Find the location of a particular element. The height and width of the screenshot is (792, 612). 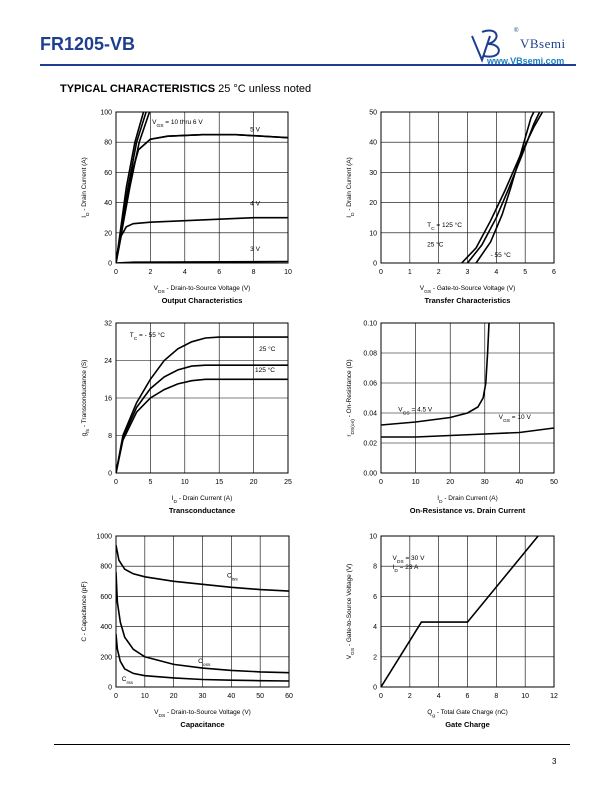

y-tick-label: 600 is located at coordinates (106, 597).